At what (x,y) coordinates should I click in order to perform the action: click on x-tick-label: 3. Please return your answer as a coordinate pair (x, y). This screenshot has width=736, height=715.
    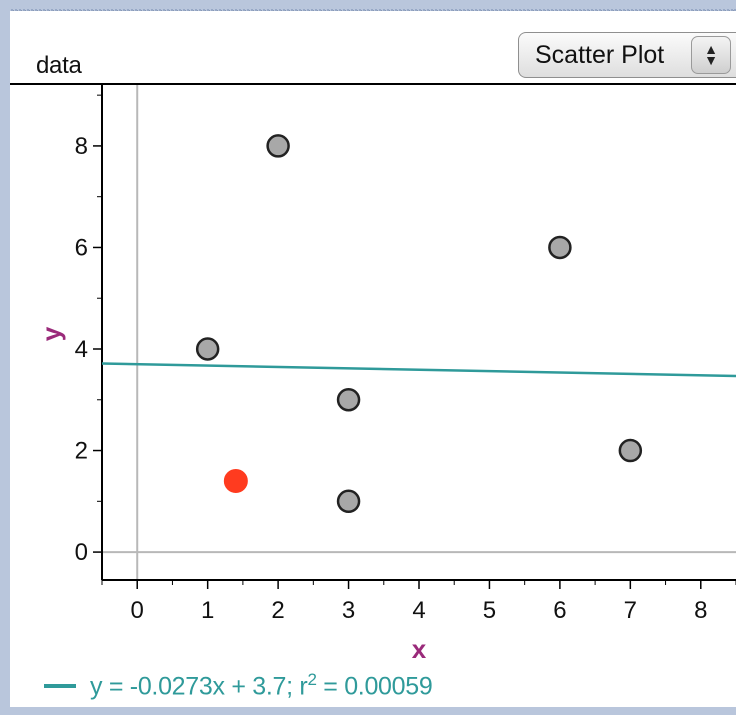
    Looking at the image, I should click on (348, 610).